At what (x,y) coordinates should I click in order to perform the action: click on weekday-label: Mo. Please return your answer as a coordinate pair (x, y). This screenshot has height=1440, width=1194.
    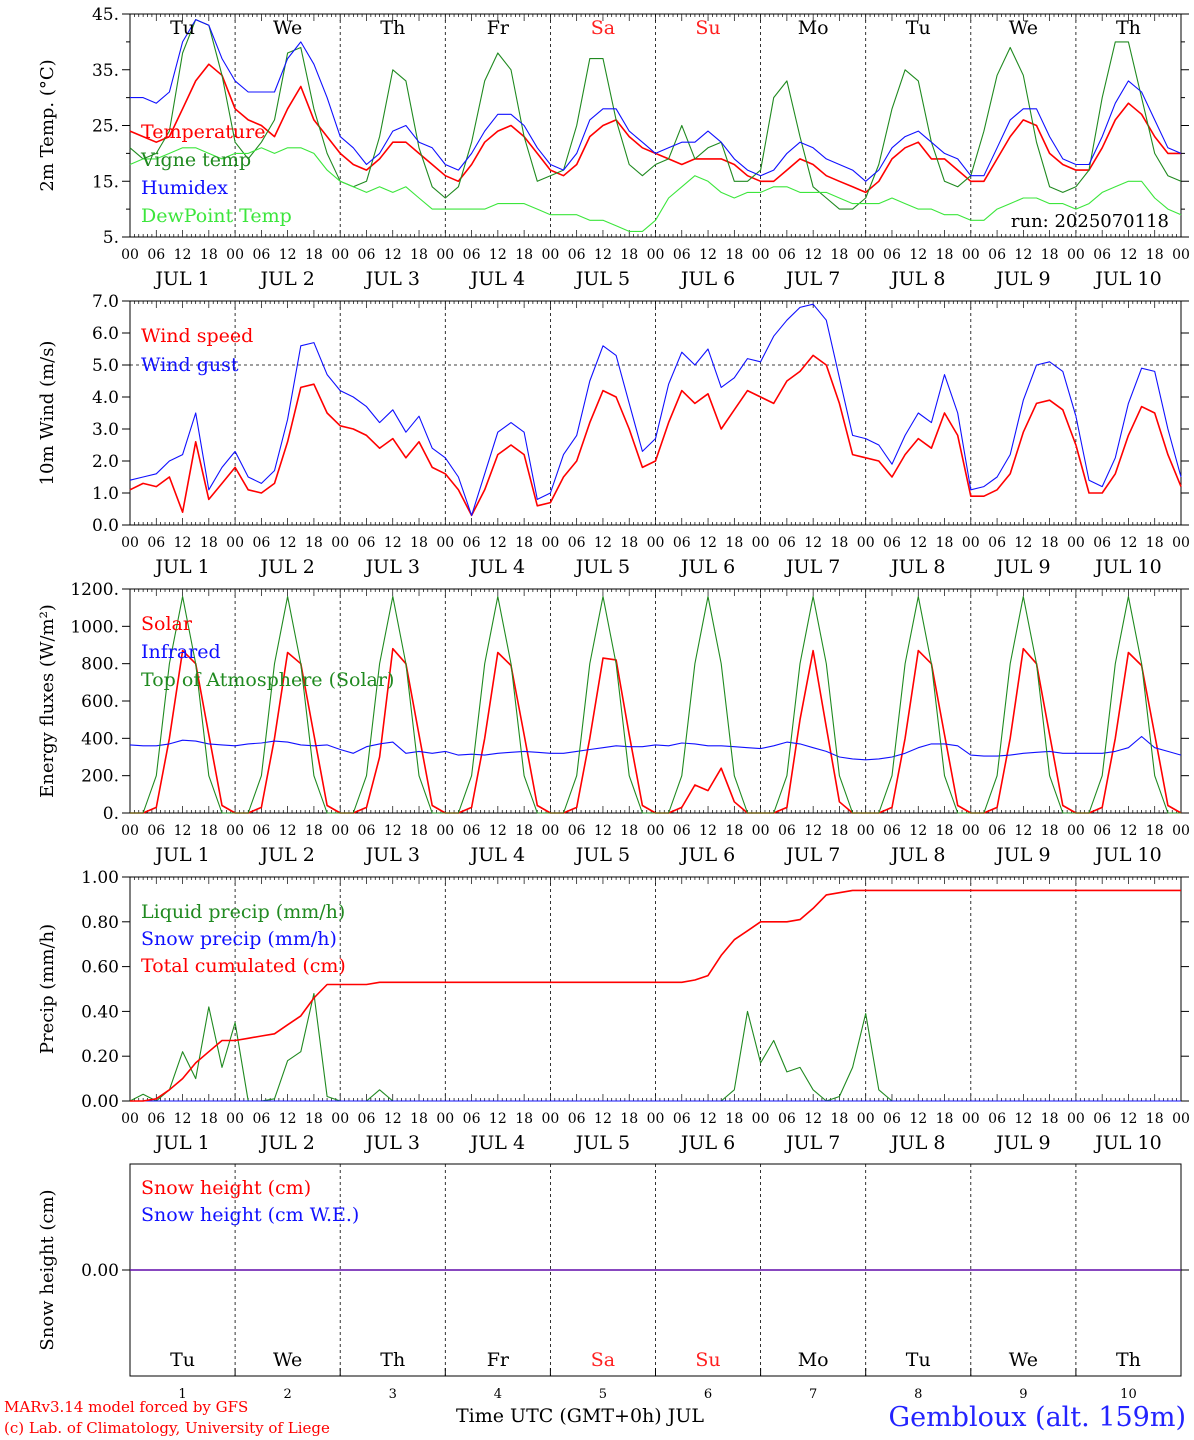
    Looking at the image, I should click on (813, 1360).